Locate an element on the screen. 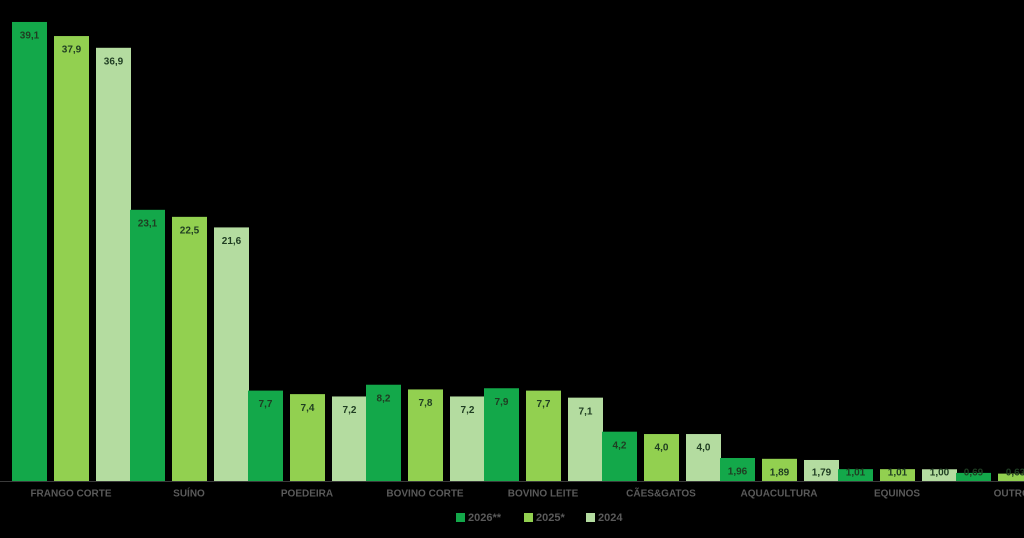 The image size is (1024, 538). value-label: 4,2 is located at coordinates (620, 445).